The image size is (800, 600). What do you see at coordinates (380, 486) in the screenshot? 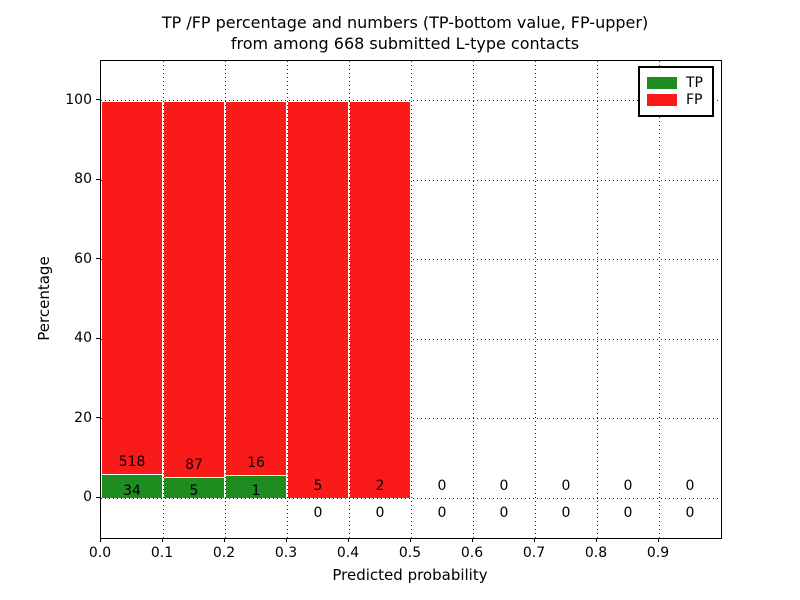
I see `fp-count-label: 2` at bounding box center [380, 486].